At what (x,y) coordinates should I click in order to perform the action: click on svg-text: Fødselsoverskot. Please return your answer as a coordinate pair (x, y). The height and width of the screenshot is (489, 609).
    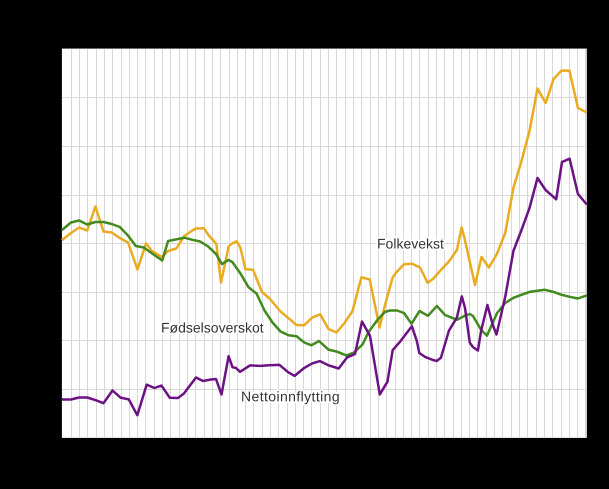
    Looking at the image, I should click on (212, 328).